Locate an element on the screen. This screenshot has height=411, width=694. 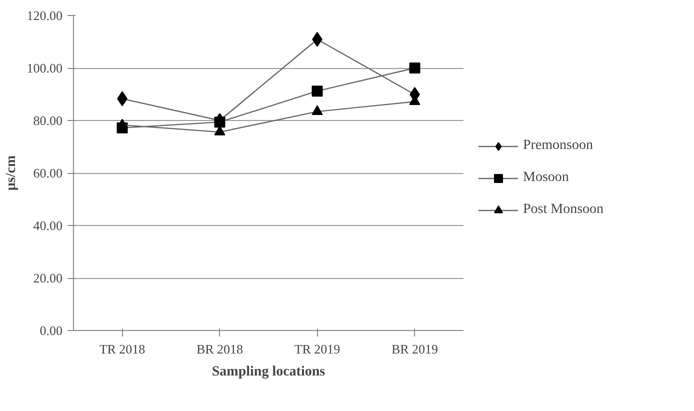
x-tick-label: TR 2019 is located at coordinates (317, 349).